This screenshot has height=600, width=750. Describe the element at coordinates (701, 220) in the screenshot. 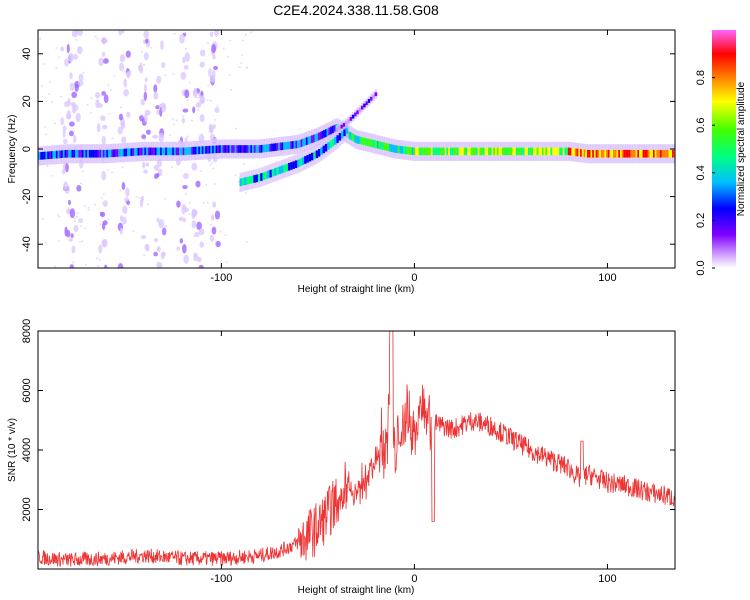

I see `colorbar-tick-label: 0.2` at that location.